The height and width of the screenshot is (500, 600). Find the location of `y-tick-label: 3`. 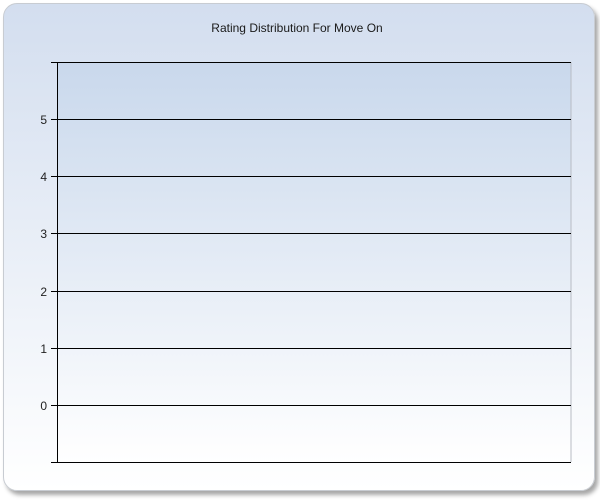

y-tick-label: 3 is located at coordinates (43, 234).